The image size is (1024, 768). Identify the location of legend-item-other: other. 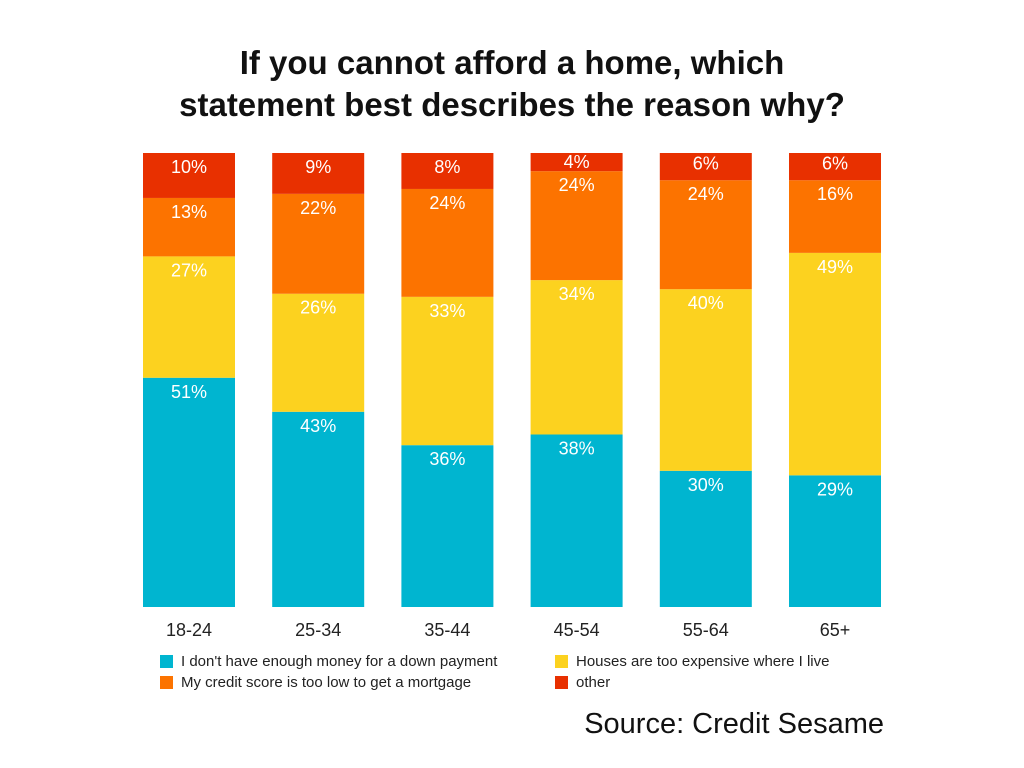
(735, 682).